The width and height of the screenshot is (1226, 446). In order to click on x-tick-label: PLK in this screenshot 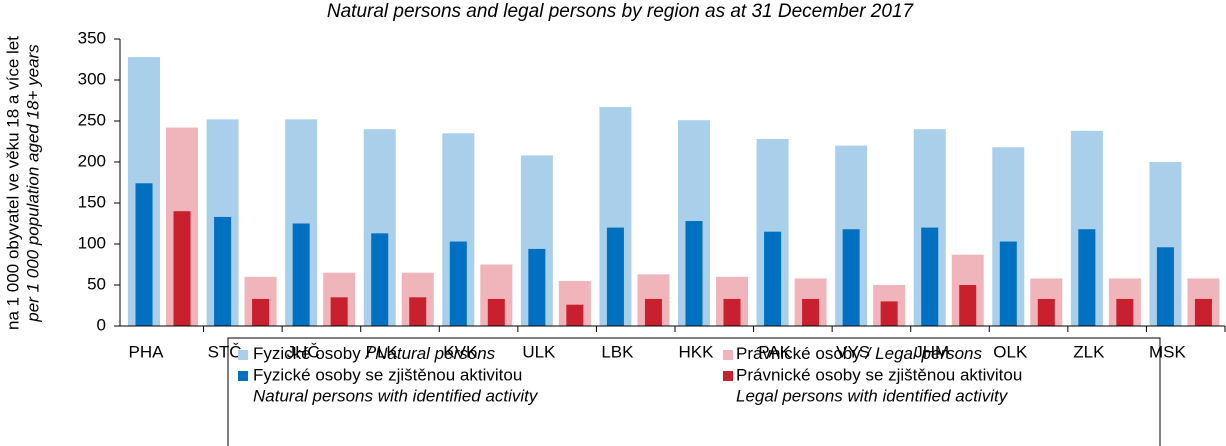, I will do `click(382, 351)`.